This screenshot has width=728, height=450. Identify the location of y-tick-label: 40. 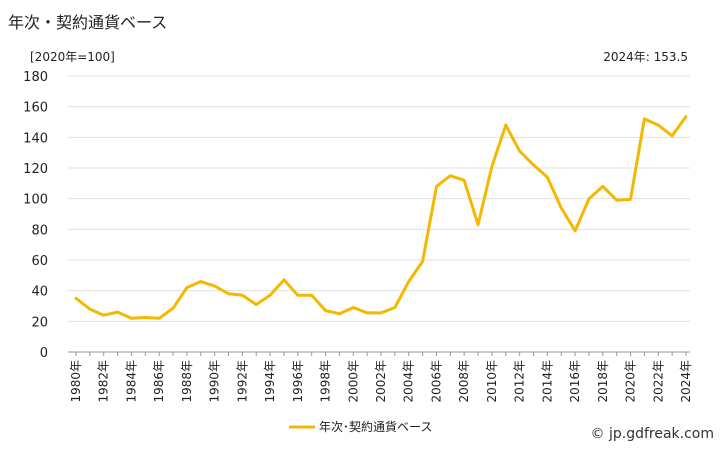
(39, 292).